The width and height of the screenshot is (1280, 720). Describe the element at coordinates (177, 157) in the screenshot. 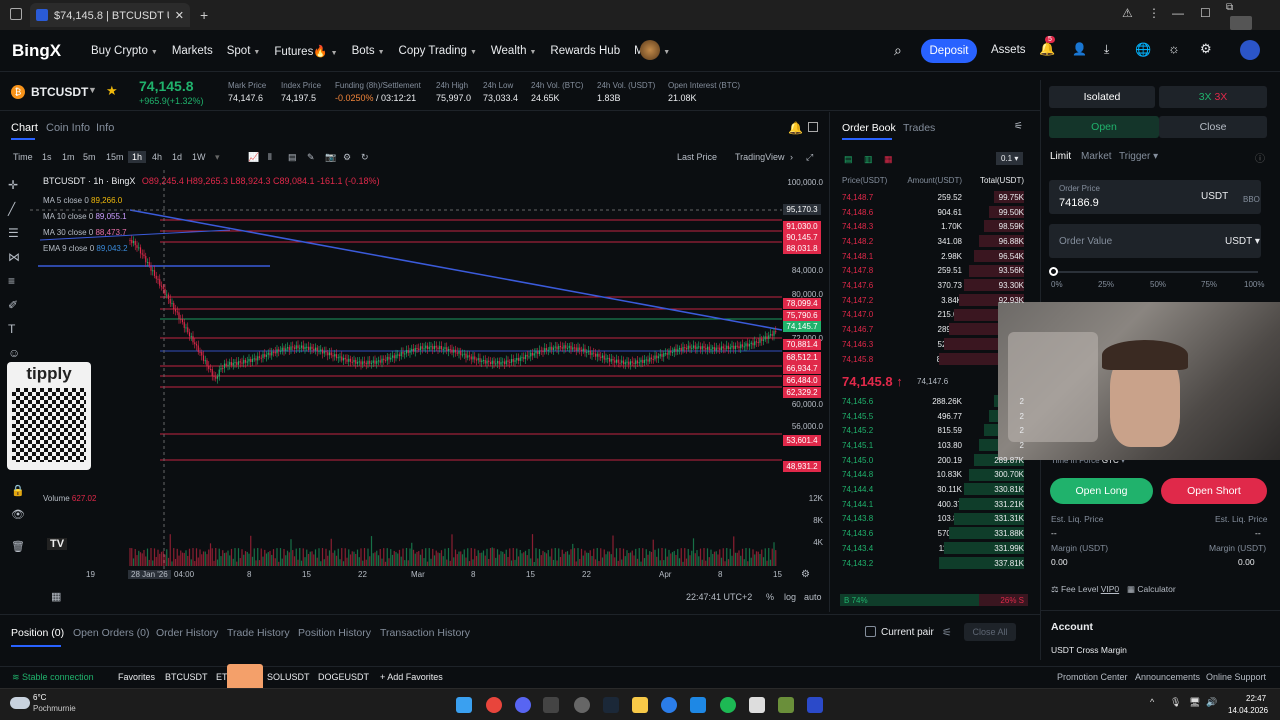

I see `timeframe-1d: 1d` at that location.